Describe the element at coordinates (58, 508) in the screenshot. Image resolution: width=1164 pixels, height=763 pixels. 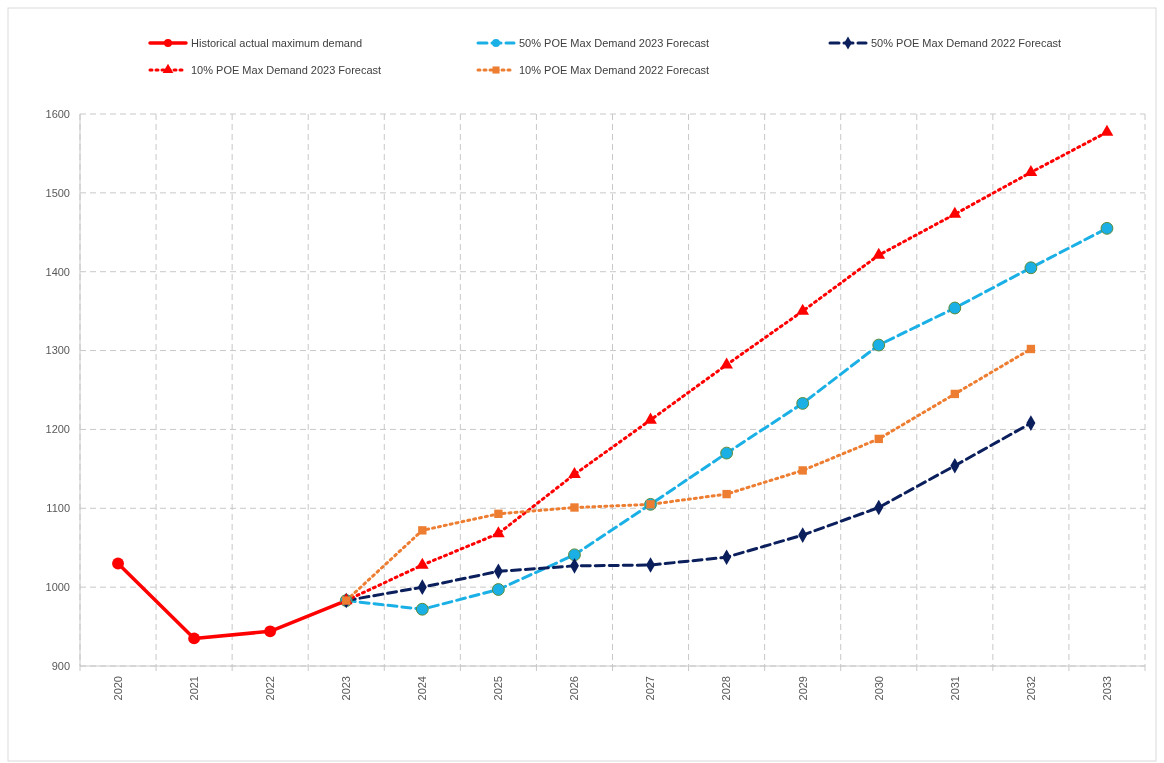
I see `y-tick-label: 1100` at that location.